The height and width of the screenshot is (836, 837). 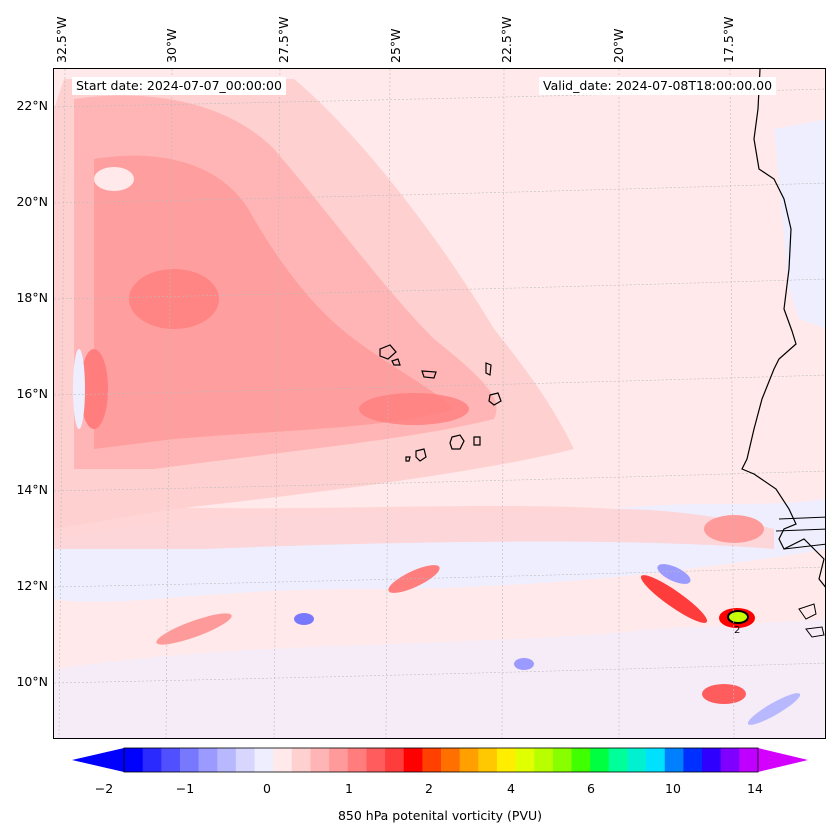 What do you see at coordinates (429, 788) in the screenshot?
I see `colorbar-tick: 2` at bounding box center [429, 788].